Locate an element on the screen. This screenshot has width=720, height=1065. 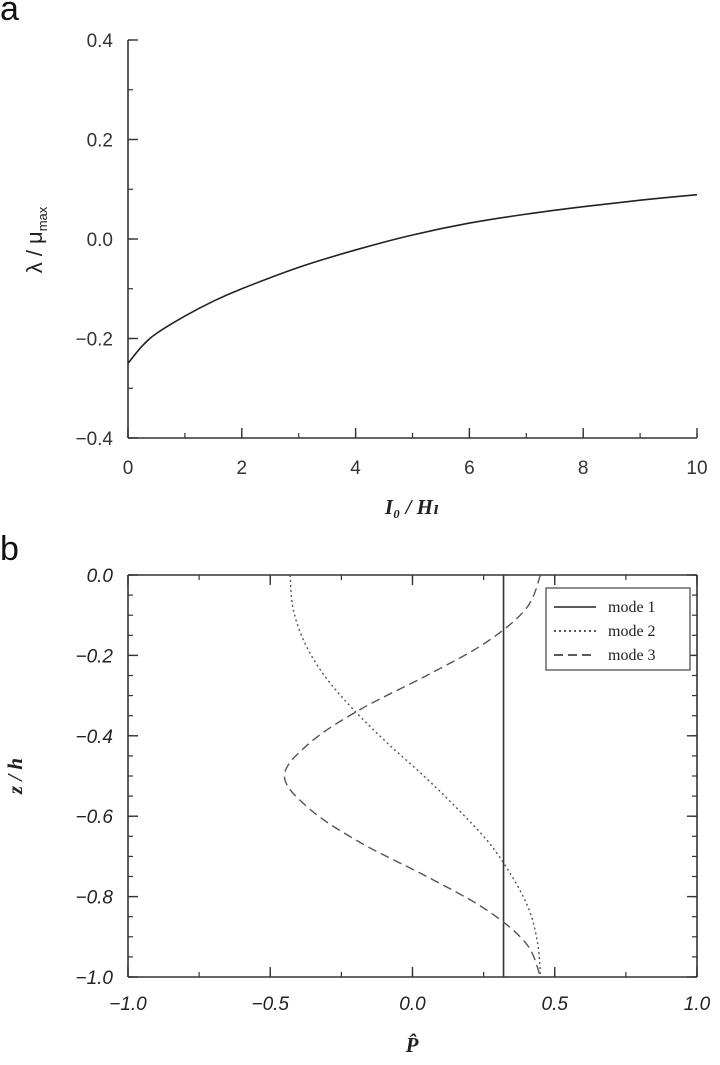
panel-b-legend: mode 1 mode 2 mode 3 is located at coordinates (618, 629).